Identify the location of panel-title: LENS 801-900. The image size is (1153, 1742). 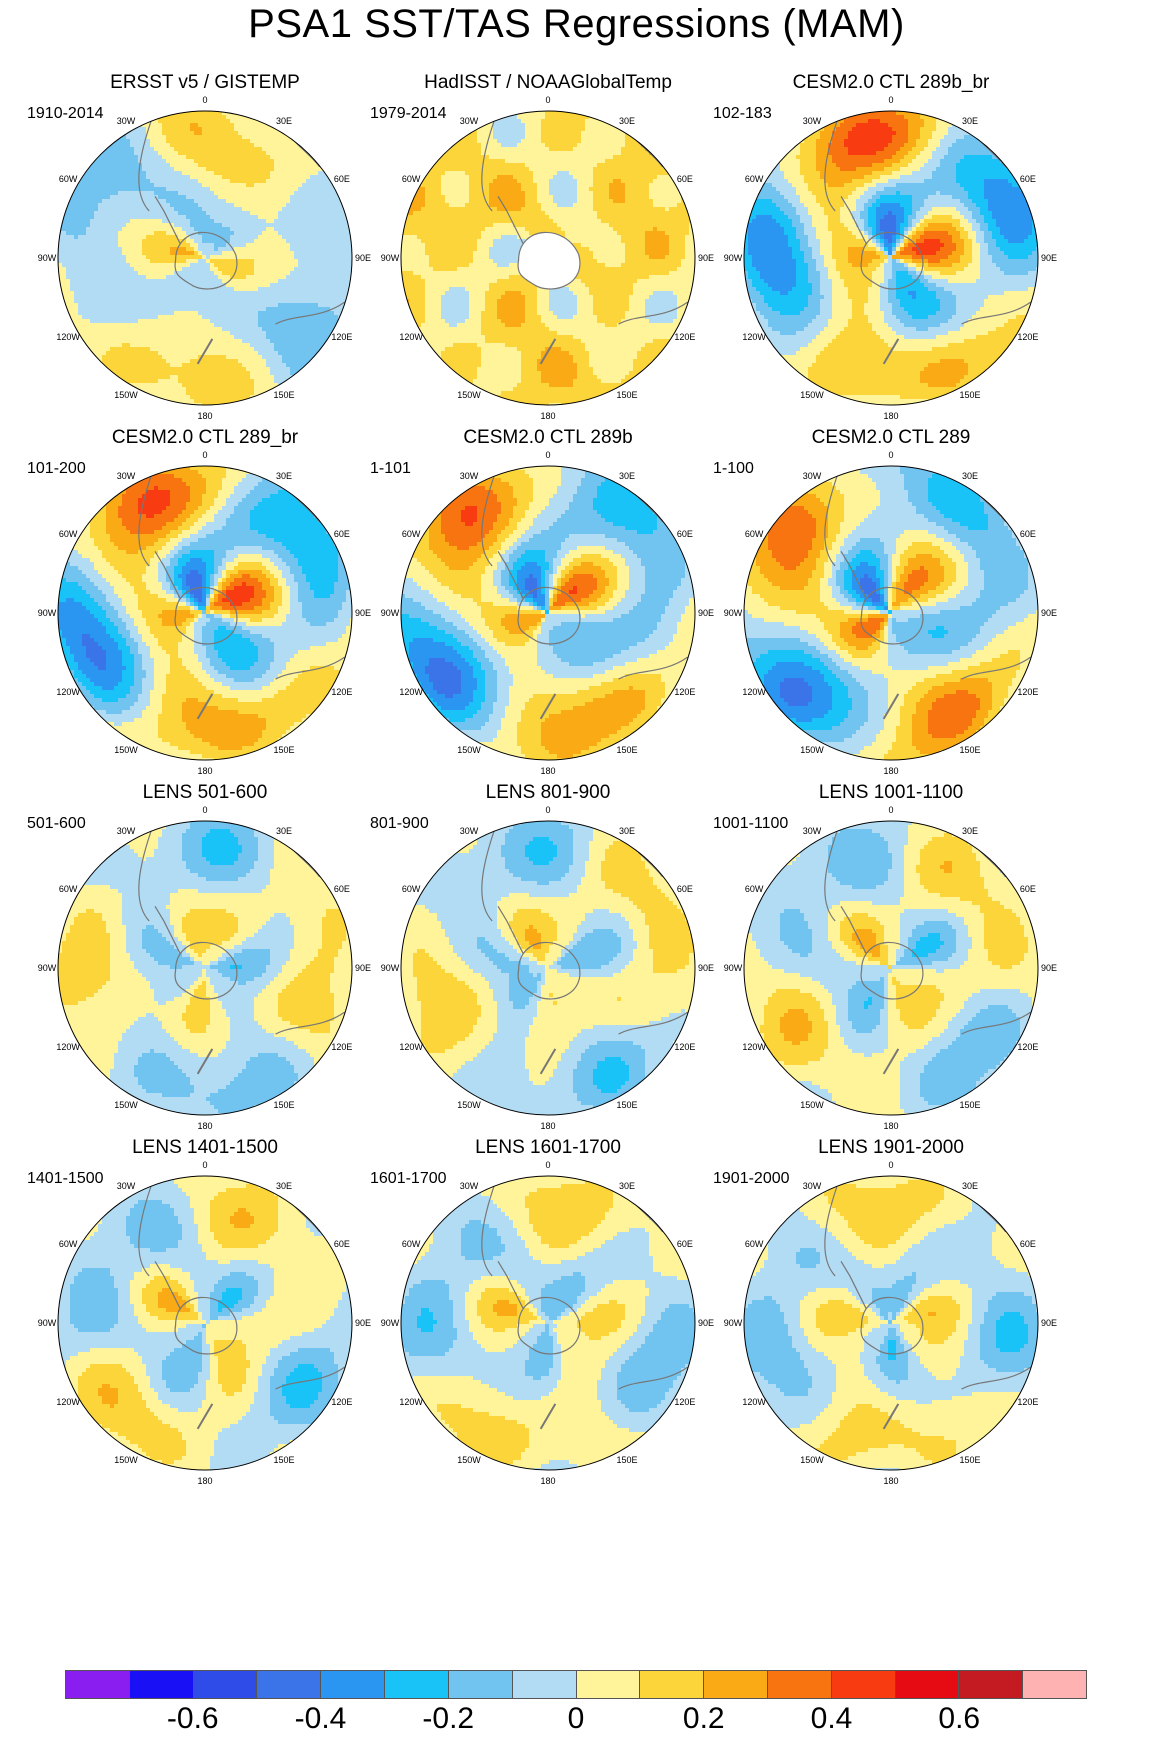
(548, 793).